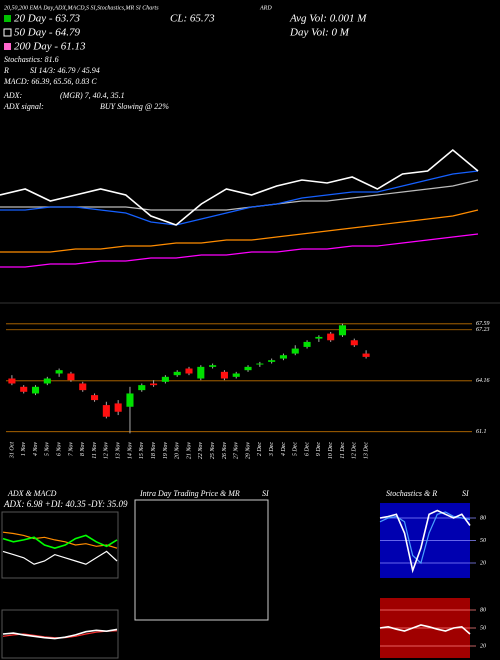 The image size is (500, 660). Describe the element at coordinates (13, 95) in the screenshot. I see `adx-label: ADX:` at that location.